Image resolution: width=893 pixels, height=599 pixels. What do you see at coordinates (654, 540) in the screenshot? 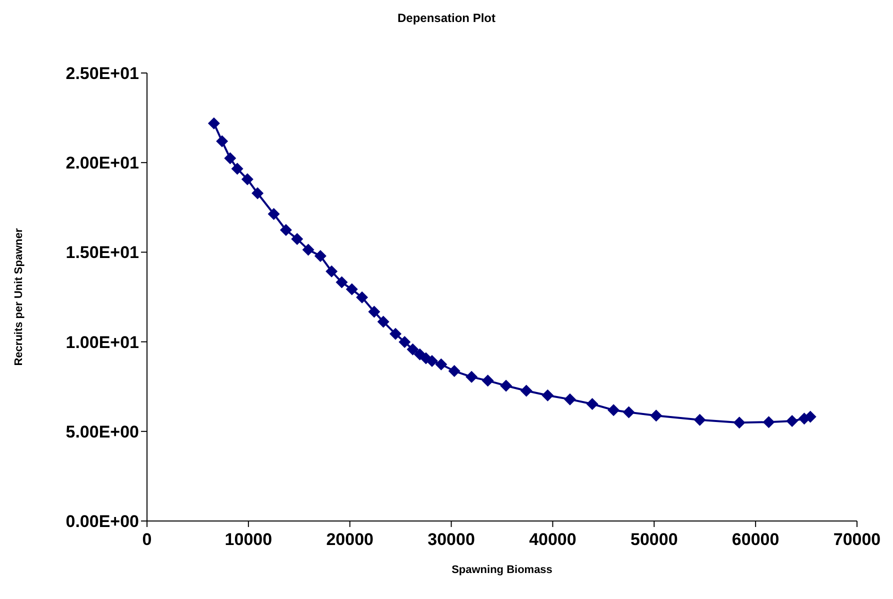
I see `x-tick-label: 50000` at bounding box center [654, 540].